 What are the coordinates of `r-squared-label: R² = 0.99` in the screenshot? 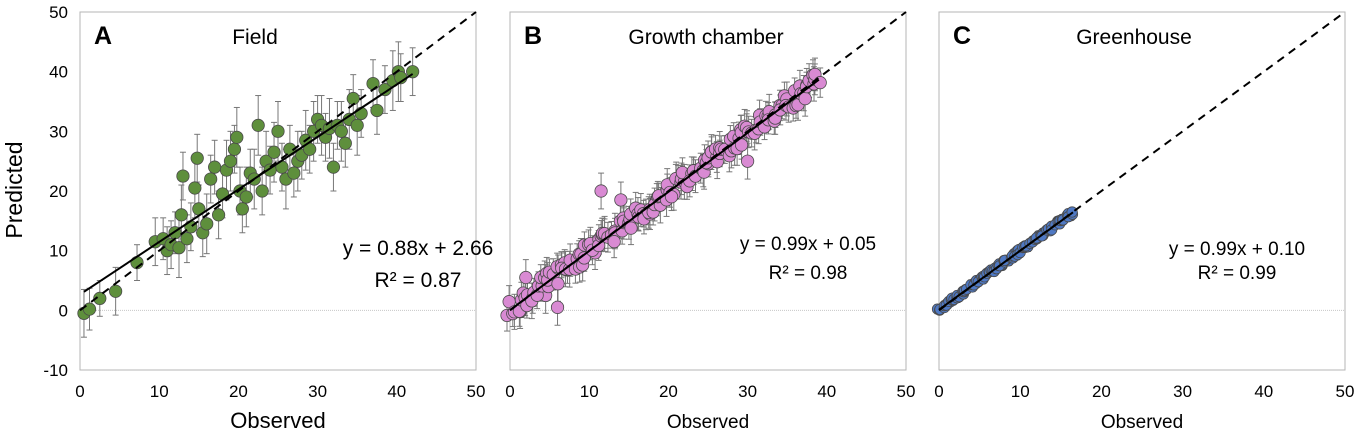 It's located at (1237, 273).